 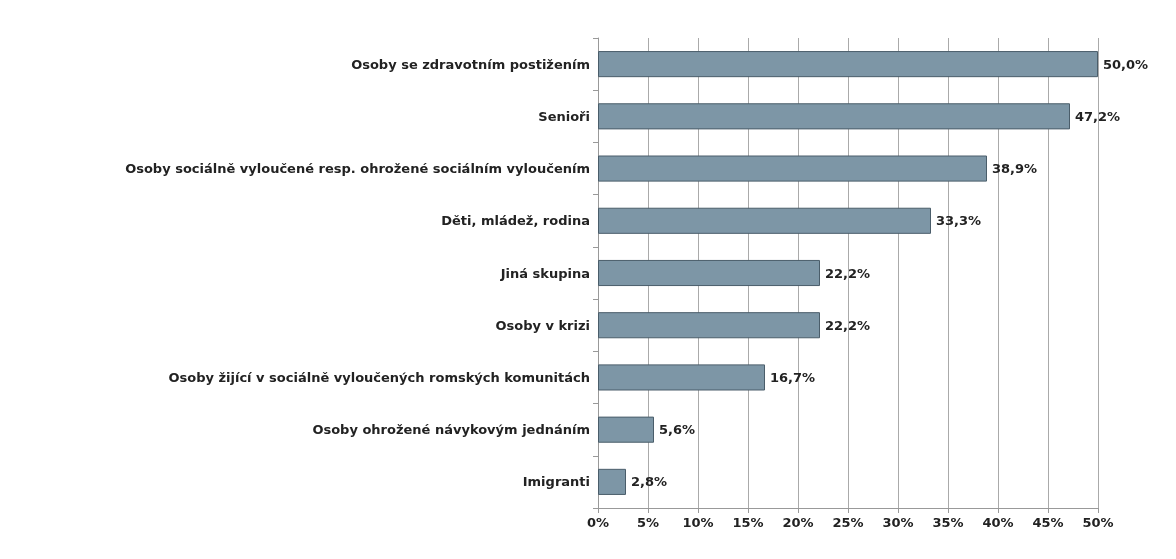 What do you see at coordinates (948, 522) in the screenshot?
I see `x-tick-label: 35%` at bounding box center [948, 522].